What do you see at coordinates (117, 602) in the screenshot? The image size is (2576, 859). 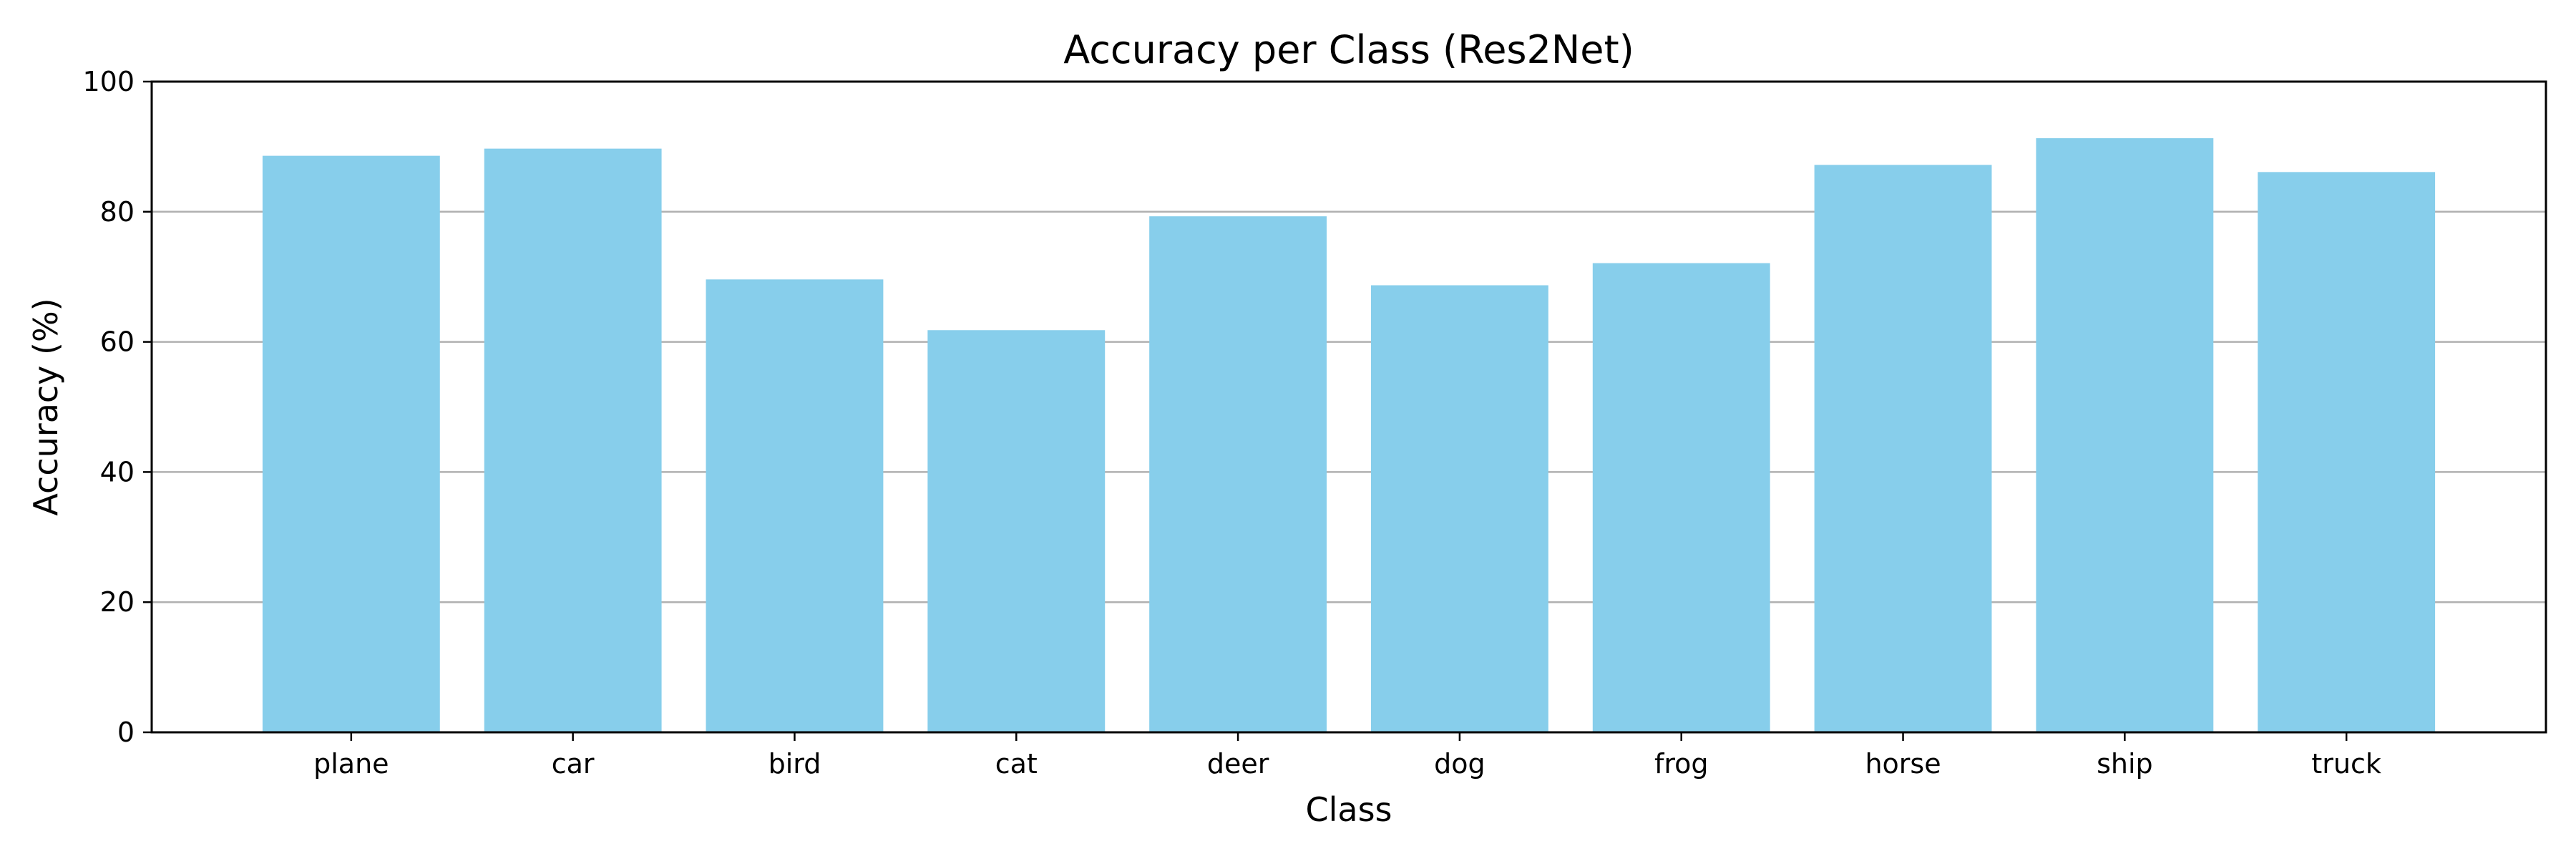 I see `y-tick-label: 20` at bounding box center [117, 602].